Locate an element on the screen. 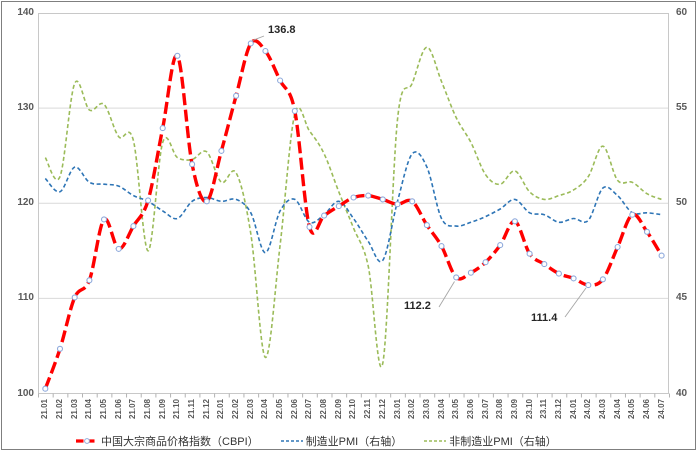  x-axis-label: 21.06 is located at coordinates (118, 409).